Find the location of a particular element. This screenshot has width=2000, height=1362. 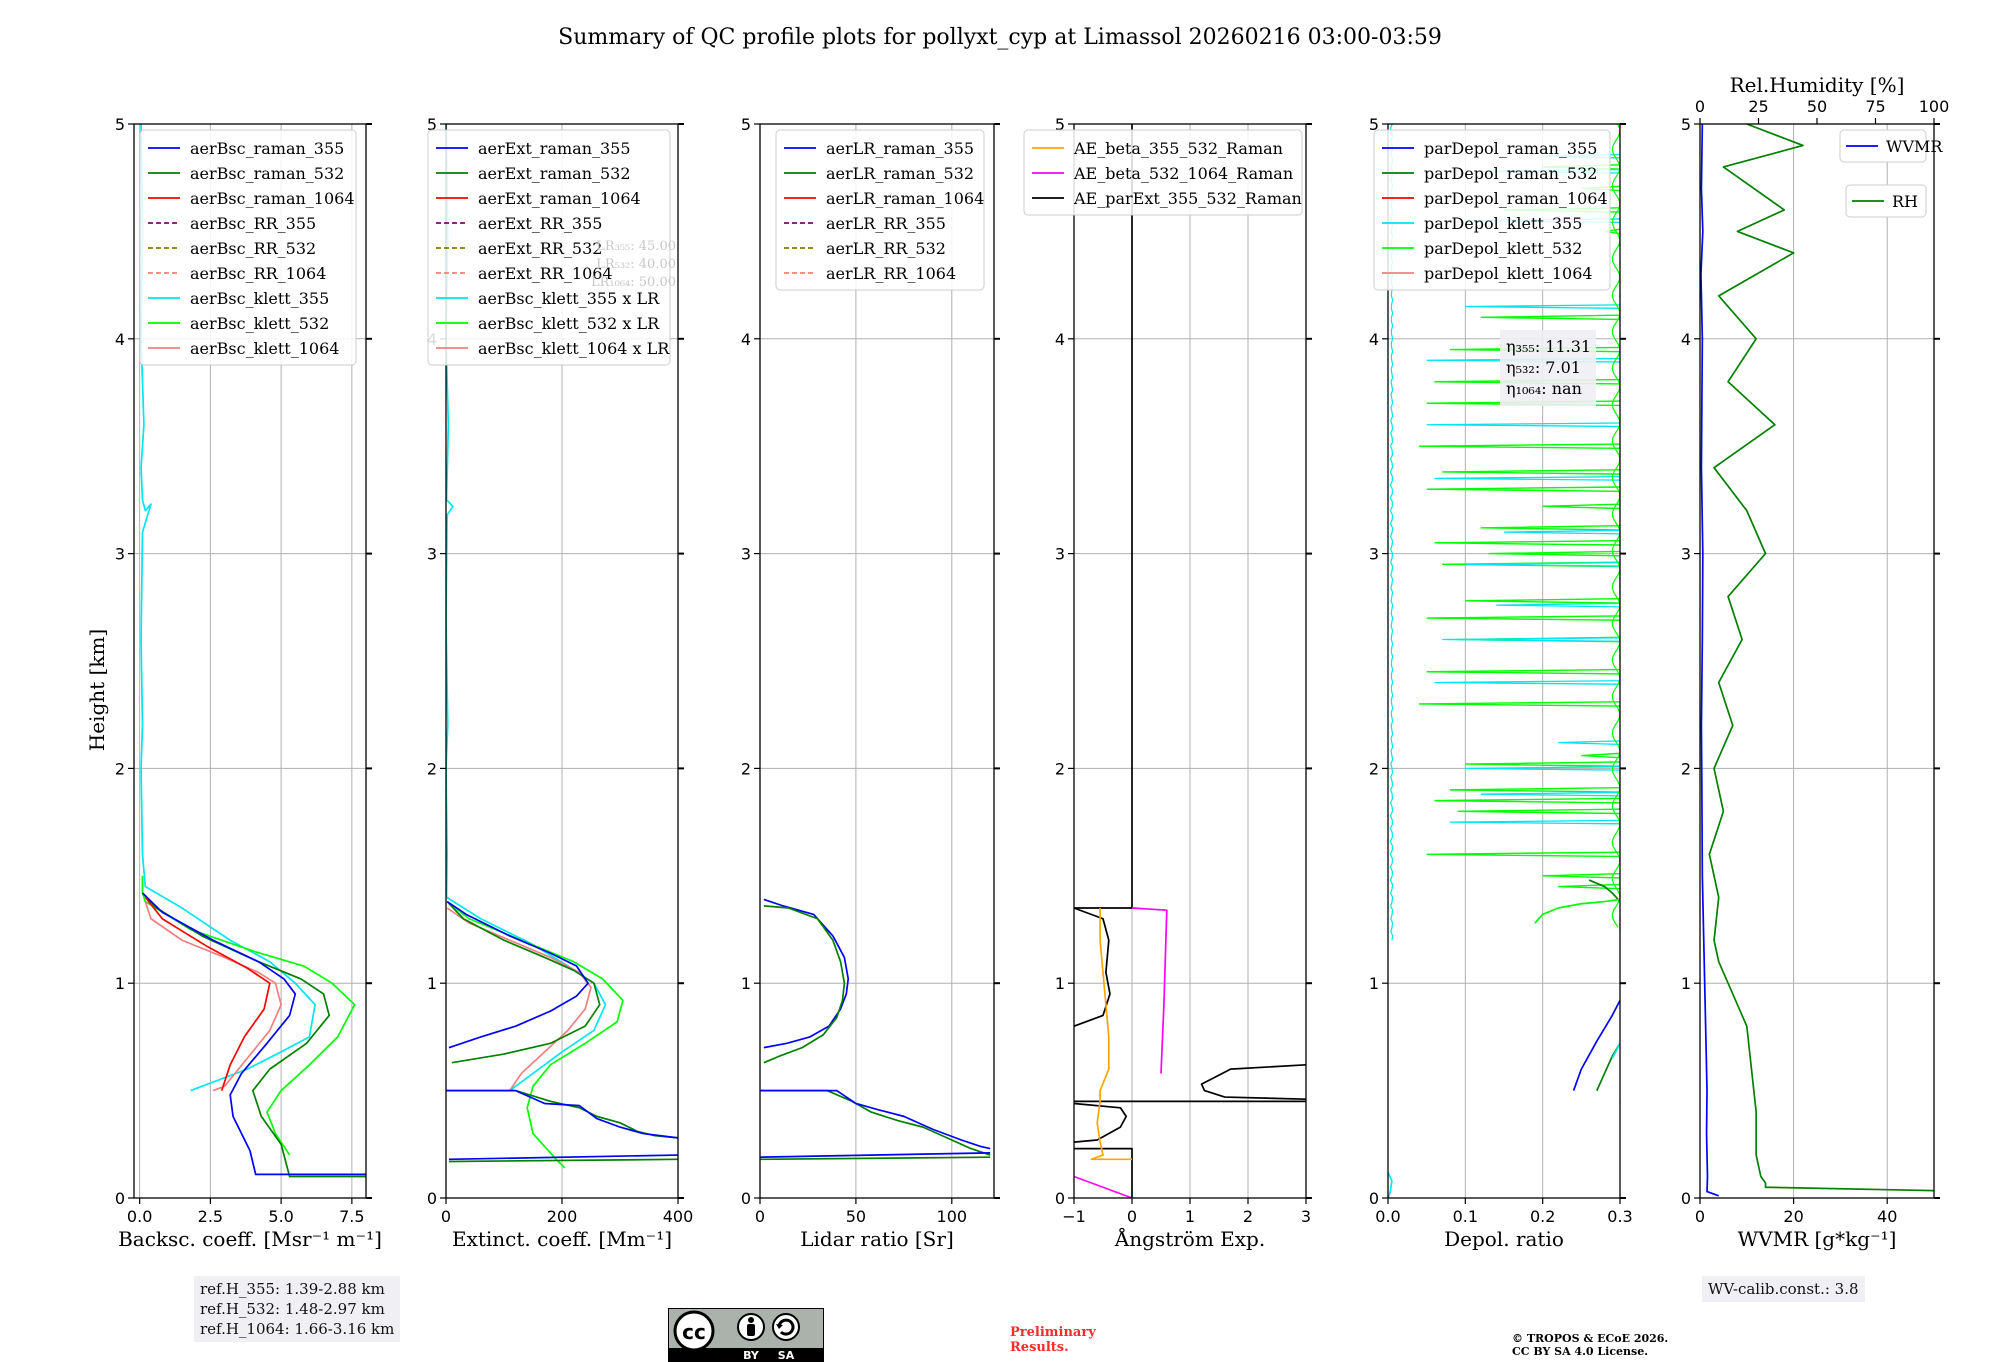

x-tick-label: 20 is located at coordinates (1793, 1216).